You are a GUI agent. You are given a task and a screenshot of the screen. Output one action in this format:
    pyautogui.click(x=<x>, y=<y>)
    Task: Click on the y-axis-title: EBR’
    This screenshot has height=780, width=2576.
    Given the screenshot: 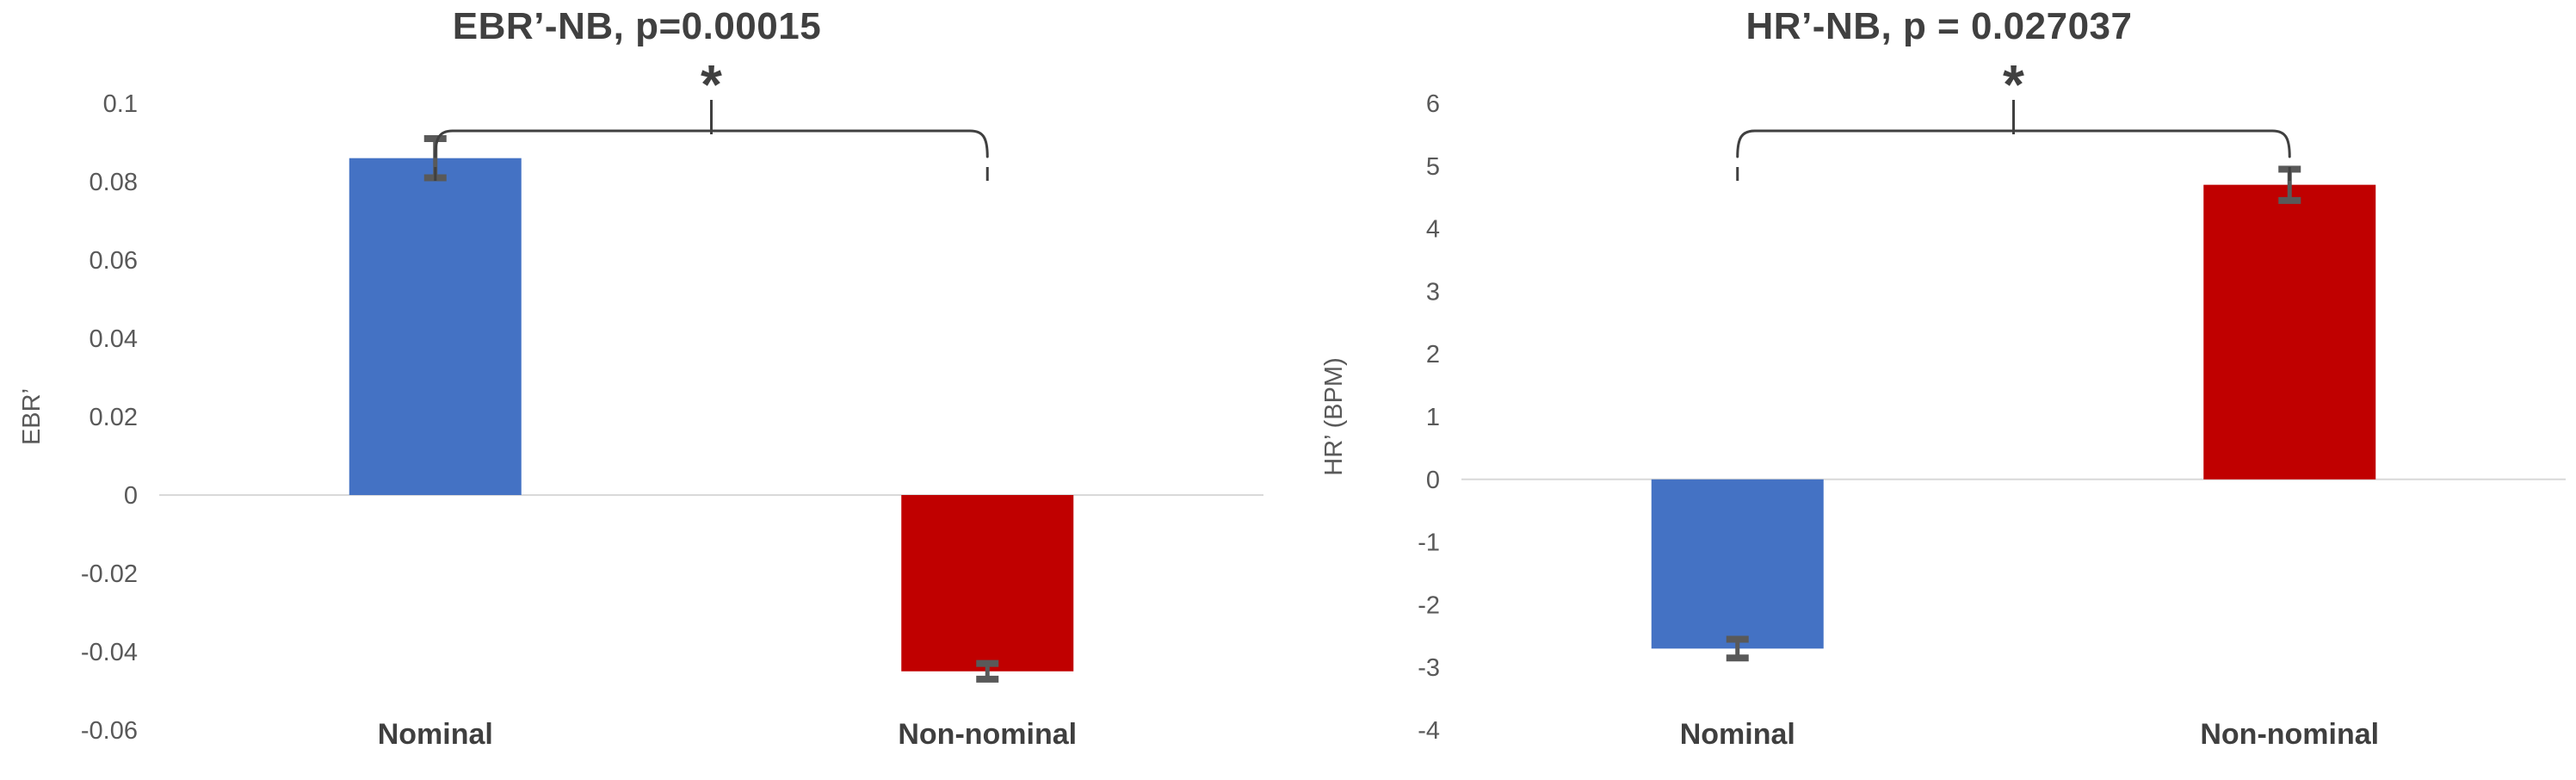 What is the action you would take?
    pyautogui.click(x=32, y=417)
    